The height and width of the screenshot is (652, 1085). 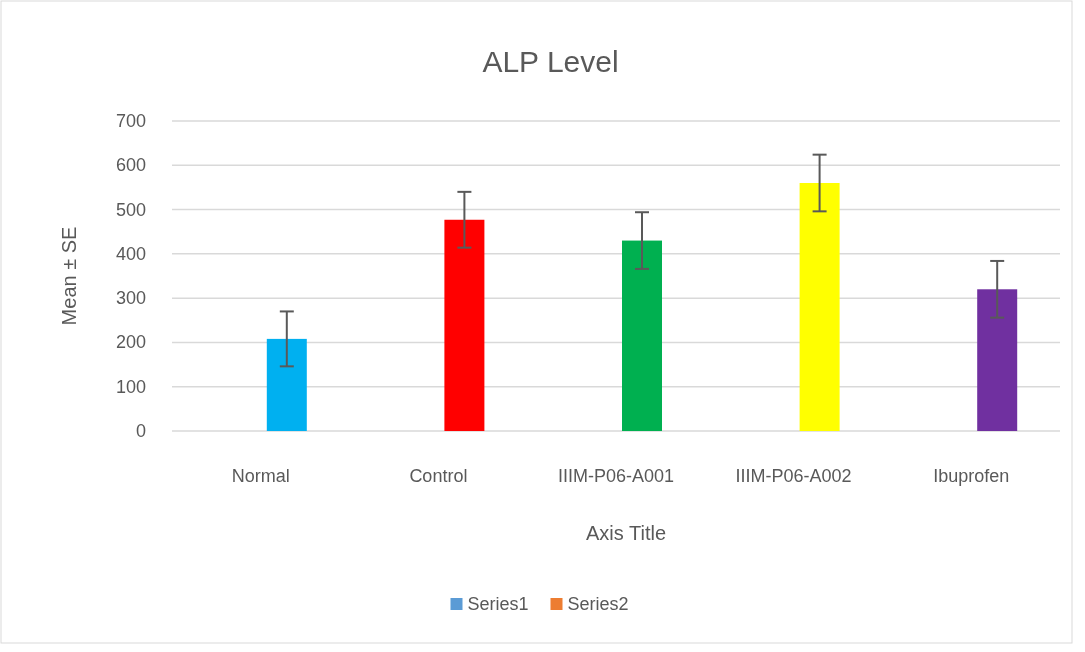 What do you see at coordinates (260, 476) in the screenshot?
I see `x-tick-label: Normal` at bounding box center [260, 476].